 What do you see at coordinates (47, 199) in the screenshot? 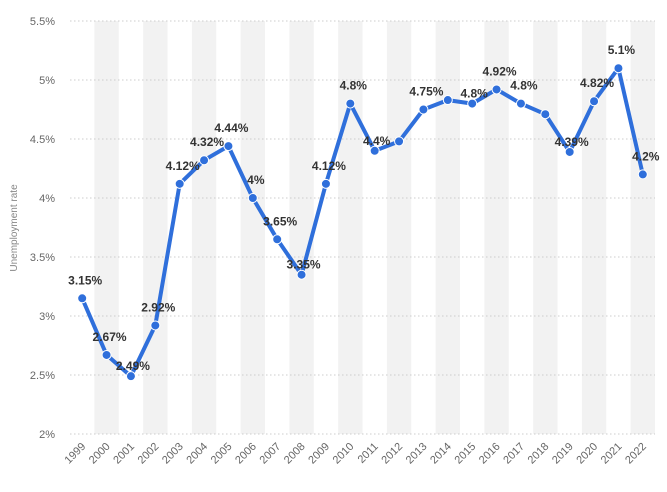
I see `y-tick-label: 4%` at bounding box center [47, 199].